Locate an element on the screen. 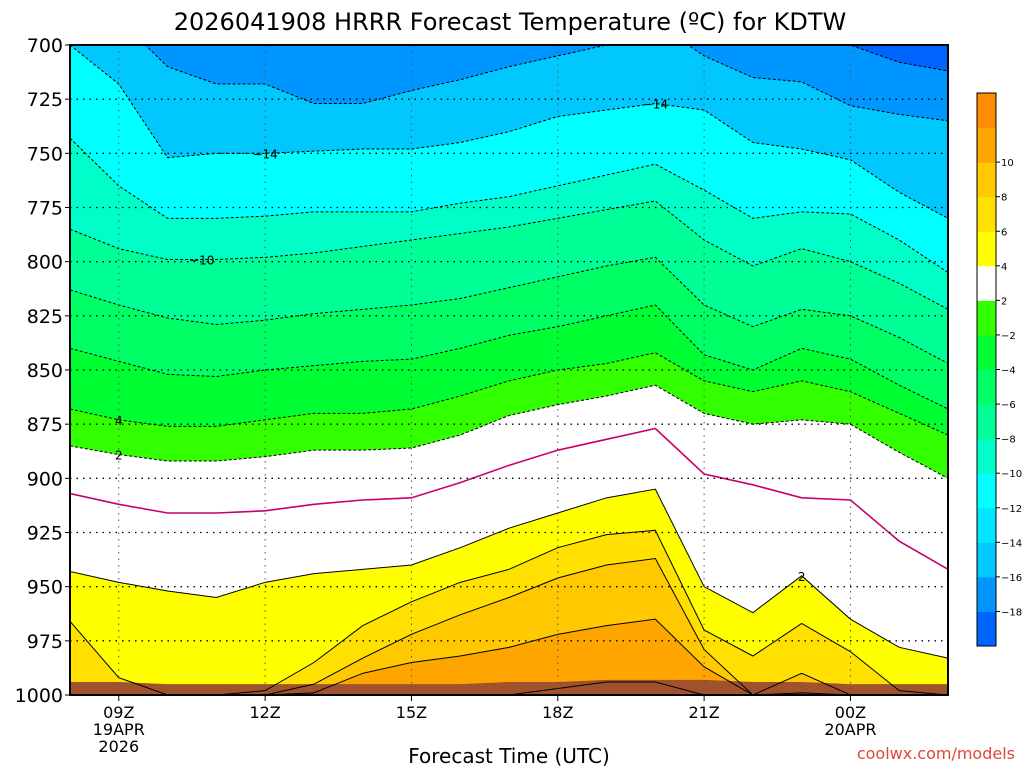 The width and height of the screenshot is (1024, 768). pressure-axis: 700 725 750 775 800 825 850 875 900 925 950 975 1000 is located at coordinates (42, 371).